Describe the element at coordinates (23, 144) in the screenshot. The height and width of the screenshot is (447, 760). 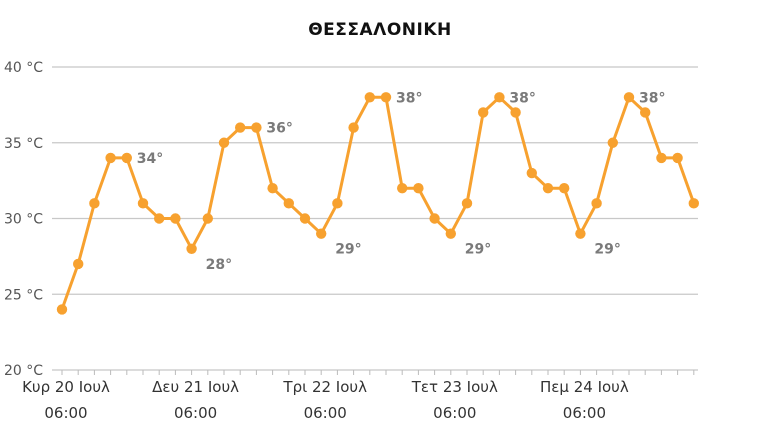
I see `y-tick-label: 35 °C` at that location.